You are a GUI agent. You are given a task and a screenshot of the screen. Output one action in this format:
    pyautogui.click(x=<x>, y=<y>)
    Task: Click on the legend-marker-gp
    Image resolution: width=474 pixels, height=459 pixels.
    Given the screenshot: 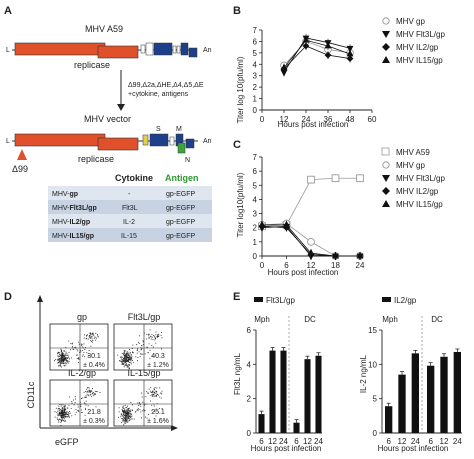 What is the action you would take?
    pyautogui.click(x=386, y=165)
    